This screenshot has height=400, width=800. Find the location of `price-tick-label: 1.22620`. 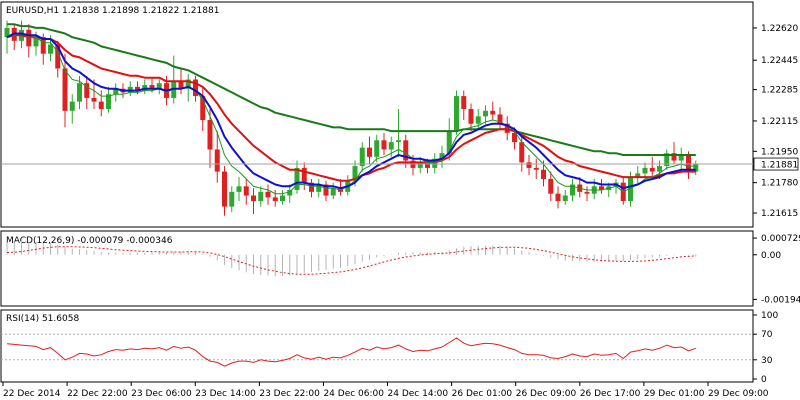

price-tick-label: 1.22620 is located at coordinates (779, 29).